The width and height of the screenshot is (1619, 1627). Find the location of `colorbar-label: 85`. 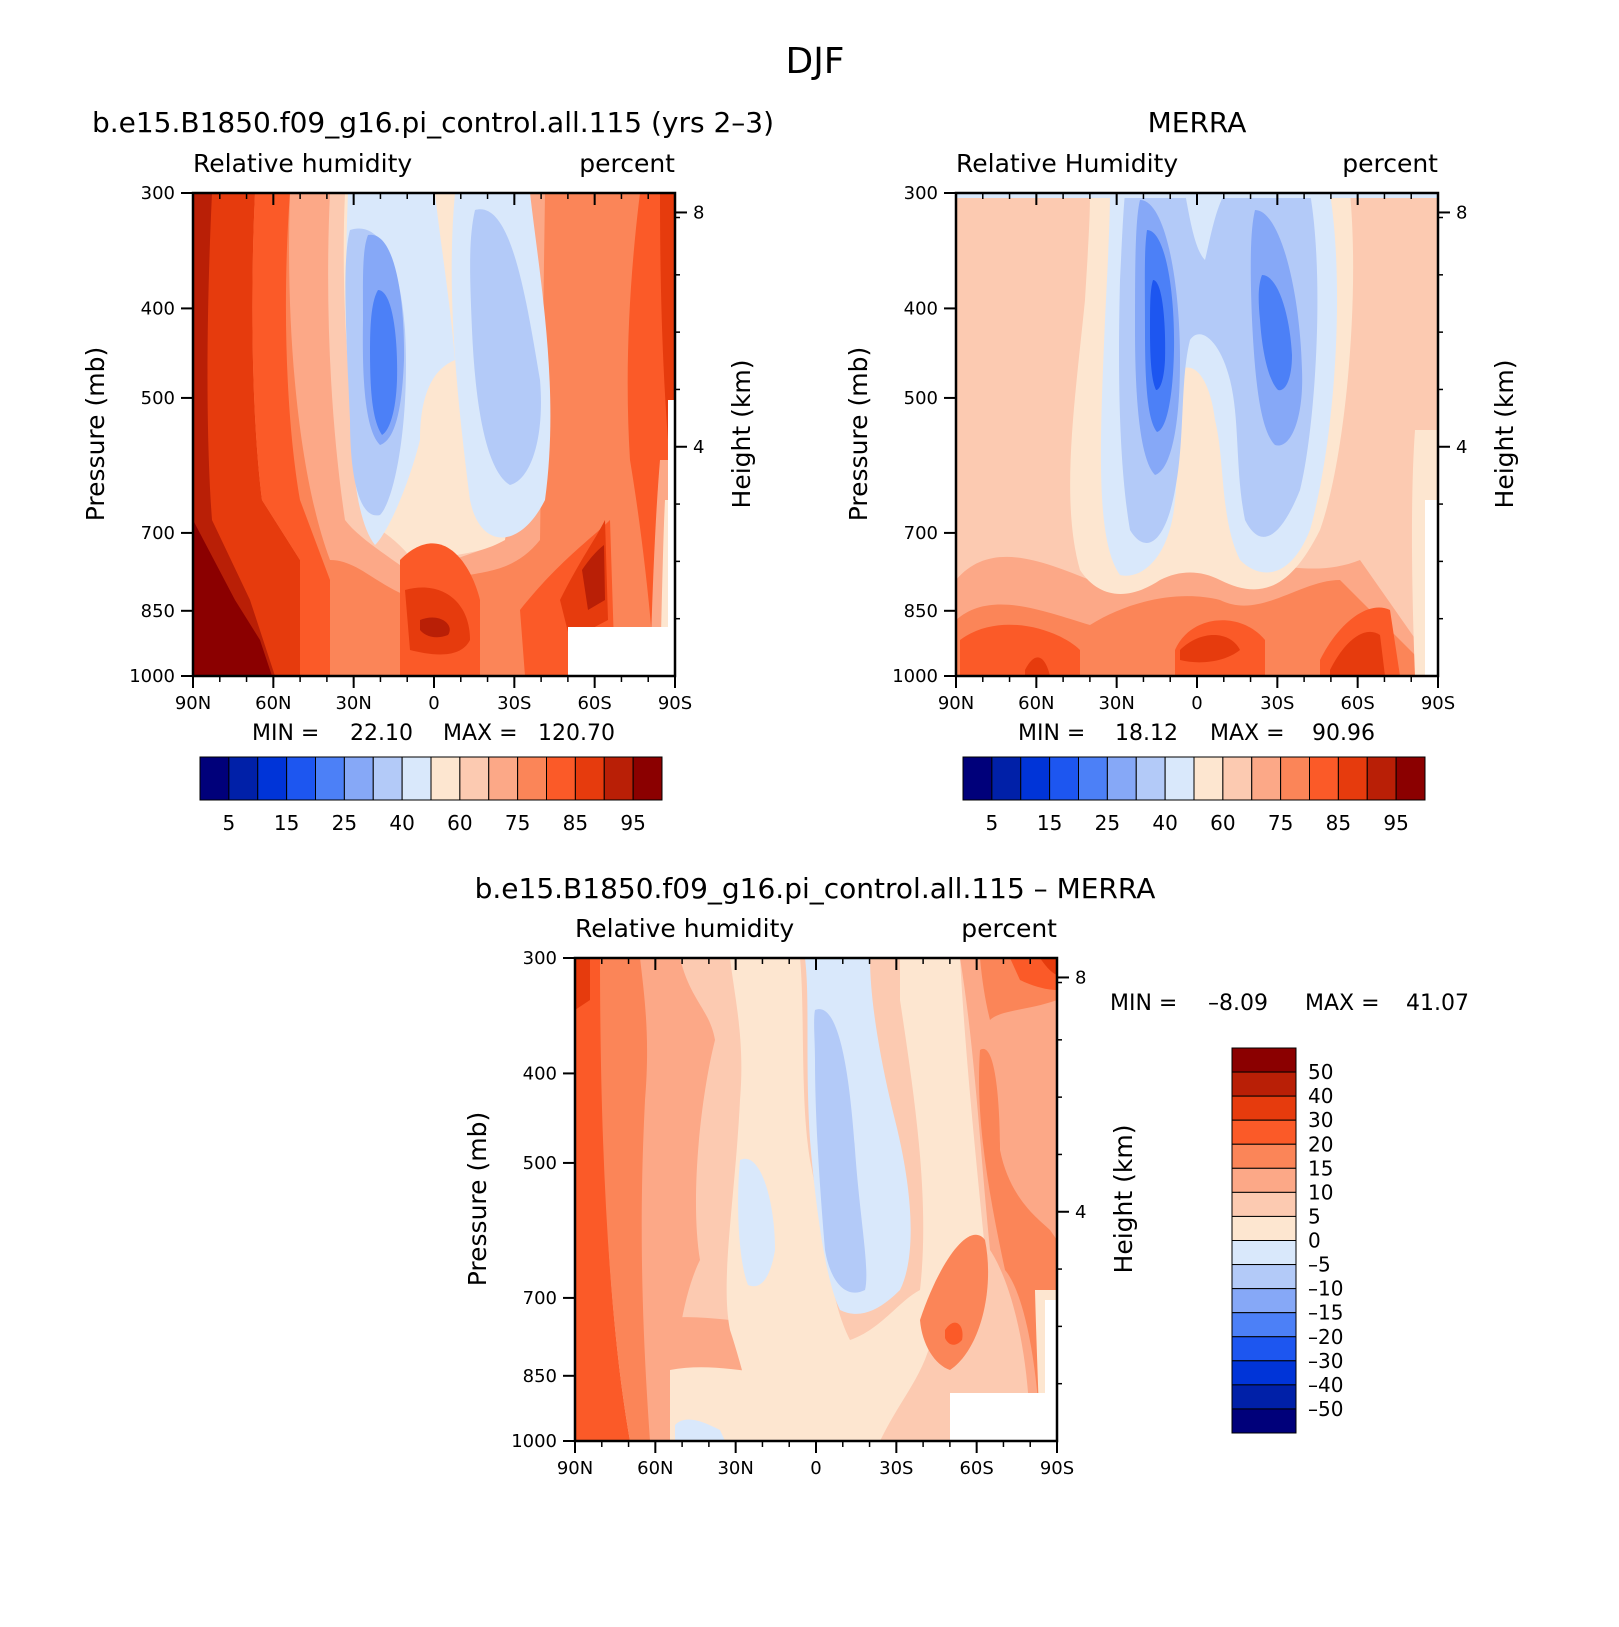

colorbar-label: 85 is located at coordinates (1338, 823).